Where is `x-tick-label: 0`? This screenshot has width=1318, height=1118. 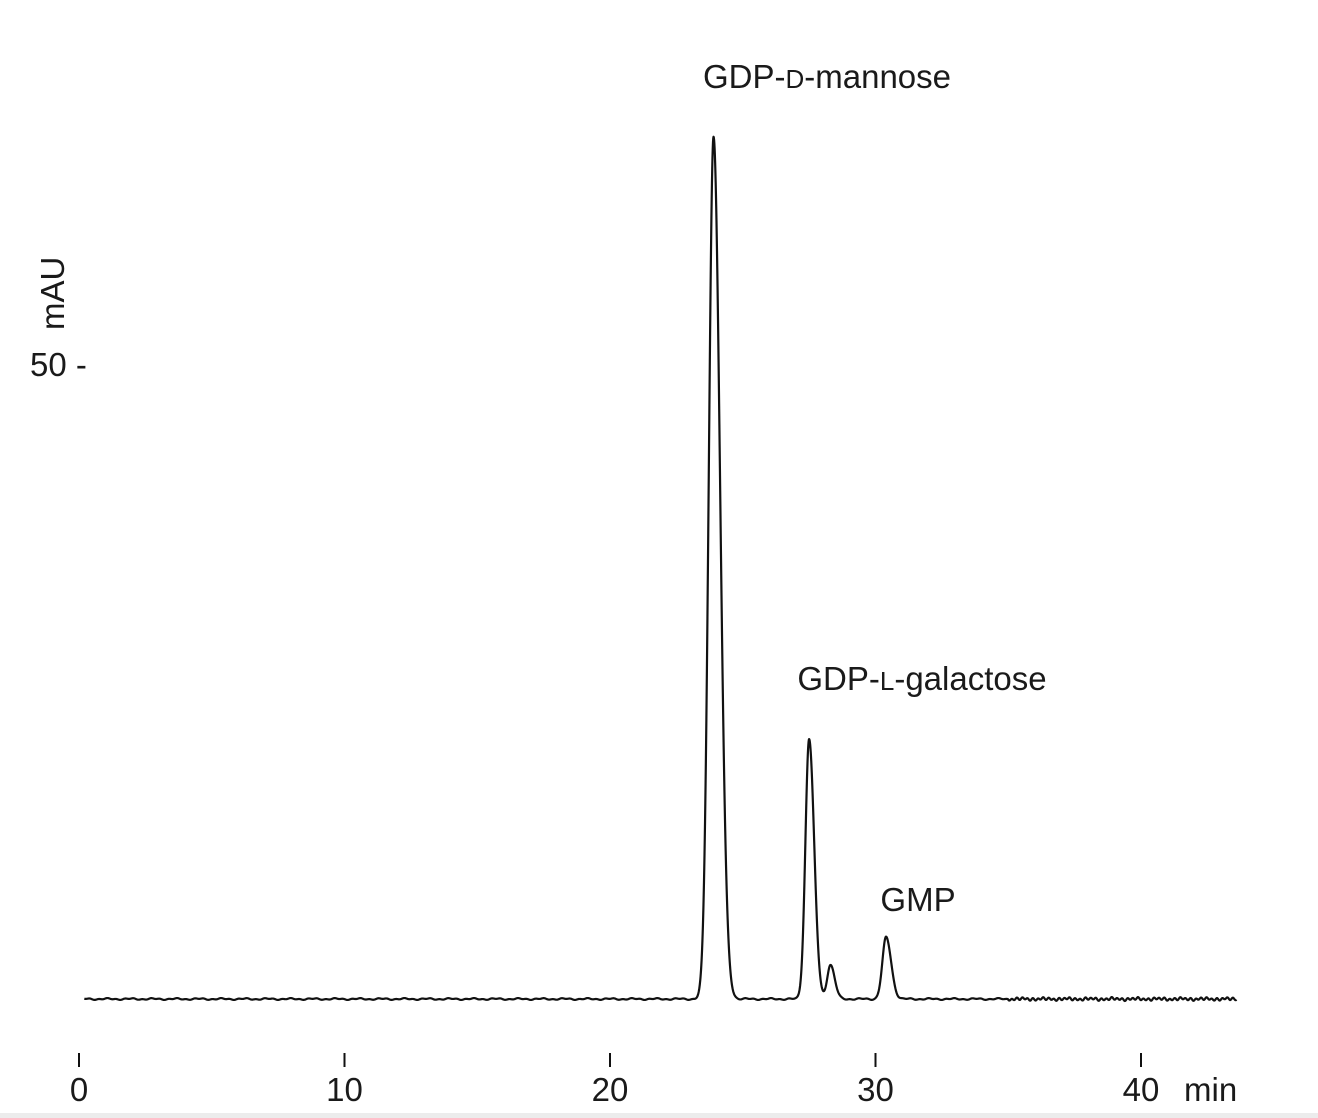
x-tick-label: 0 is located at coordinates (79, 1089).